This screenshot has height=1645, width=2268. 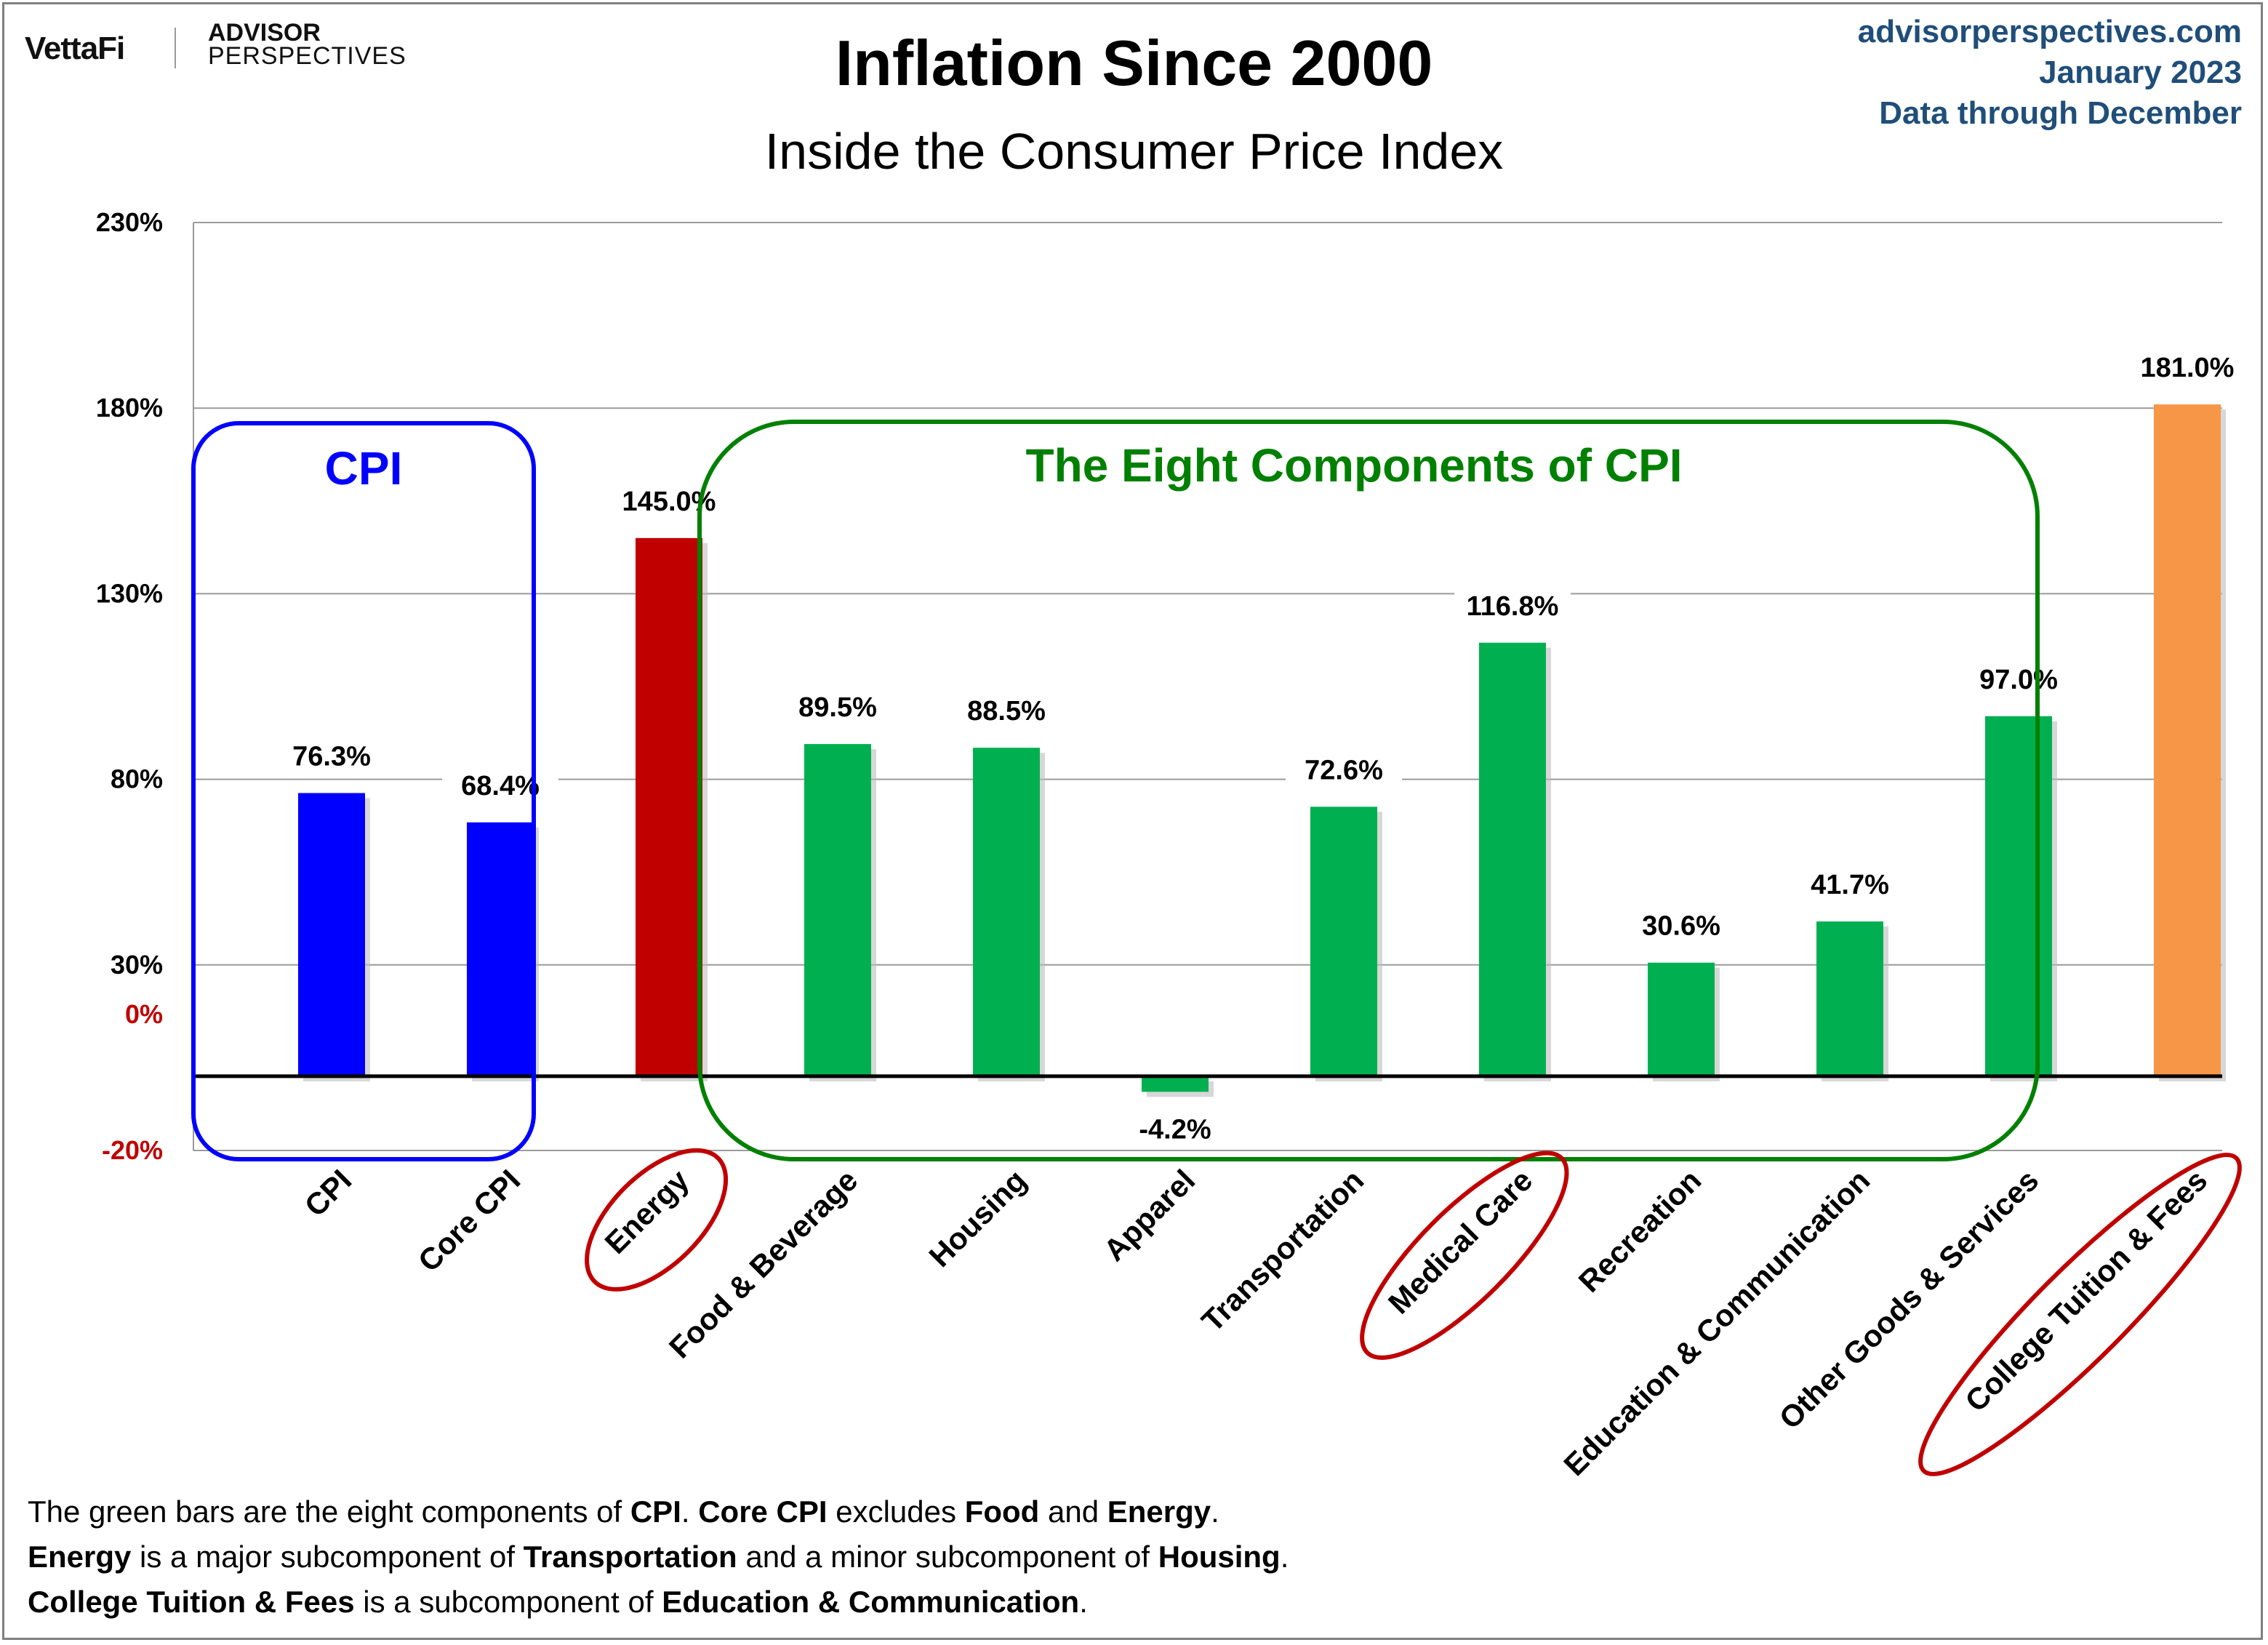 What do you see at coordinates (508, 1602) in the screenshot?
I see `footnote-run: is a subcomponent of` at bounding box center [508, 1602].